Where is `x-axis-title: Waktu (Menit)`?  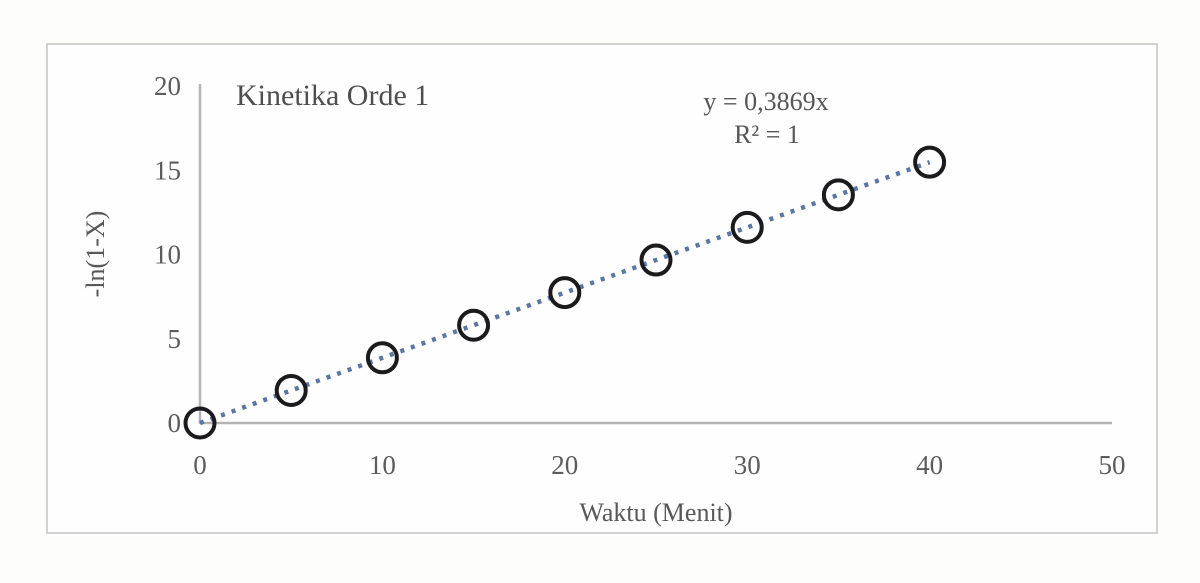 x-axis-title: Waktu (Menit) is located at coordinates (655, 512).